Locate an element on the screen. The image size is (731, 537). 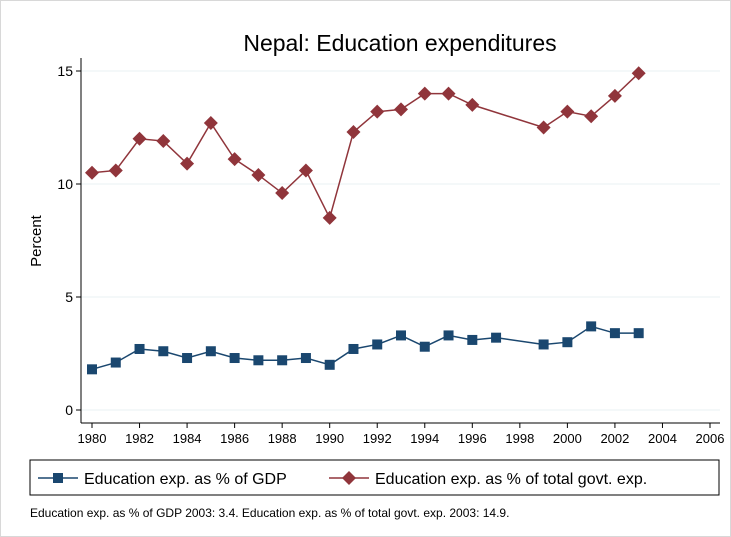
y-axis-label: Percent is located at coordinates (36, 240).